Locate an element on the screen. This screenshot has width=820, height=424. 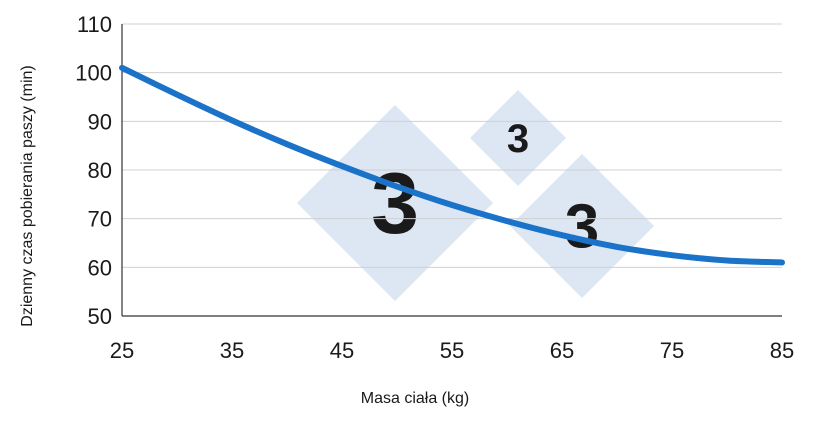
x-tick-label: 35 is located at coordinates (232, 350).